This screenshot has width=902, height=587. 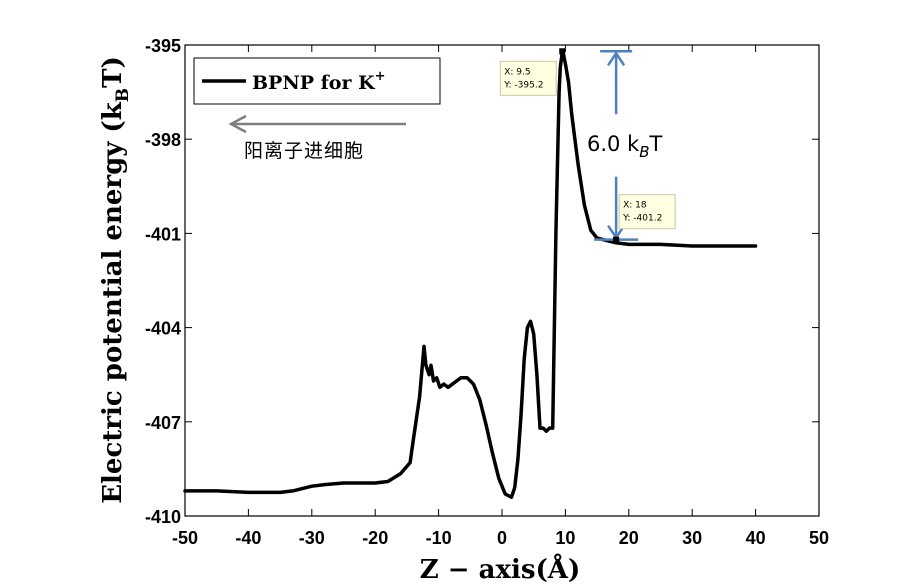 I want to click on datatip-layer: X: 9.5 Y: -395.2 X: 18 Y: -401.2, so click(x=587, y=145).